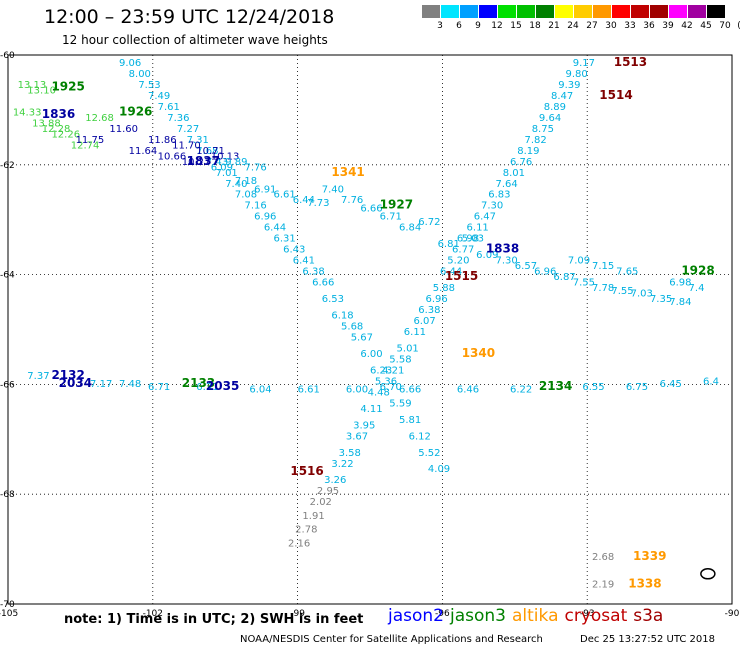 The height and width of the screenshot is (650, 740). What do you see at coordinates (630, 26) in the screenshot?
I see `colorbar-label: 33` at bounding box center [630, 26].